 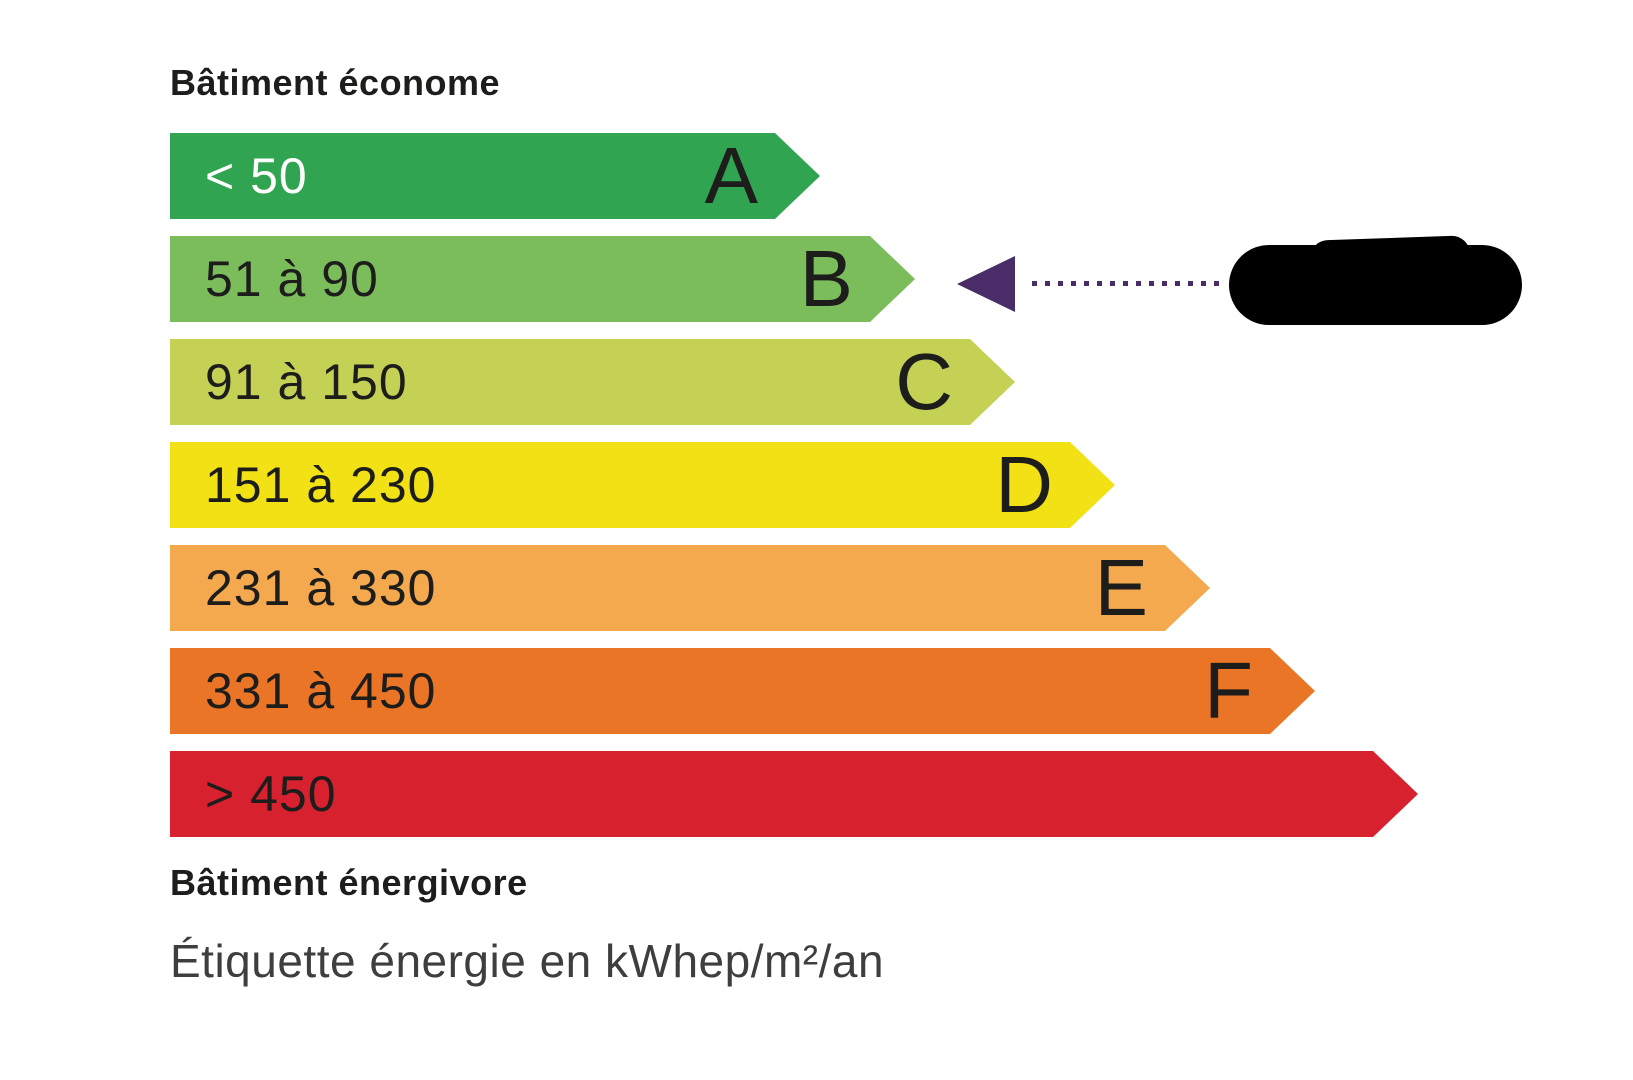 What do you see at coordinates (495, 176) in the screenshot?
I see `energy-class-bar-a: < 50 A` at bounding box center [495, 176].